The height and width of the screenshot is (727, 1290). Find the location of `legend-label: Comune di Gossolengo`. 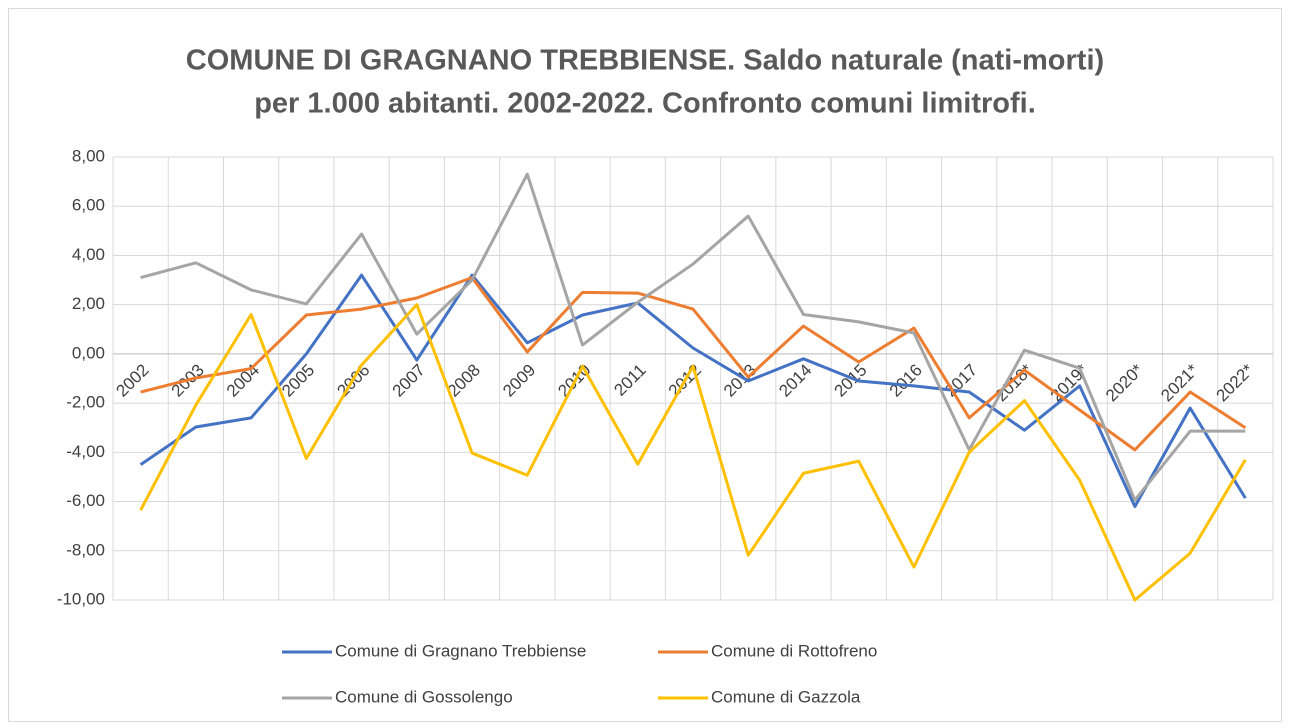

legend-label: Comune di Gossolengo is located at coordinates (424, 696).